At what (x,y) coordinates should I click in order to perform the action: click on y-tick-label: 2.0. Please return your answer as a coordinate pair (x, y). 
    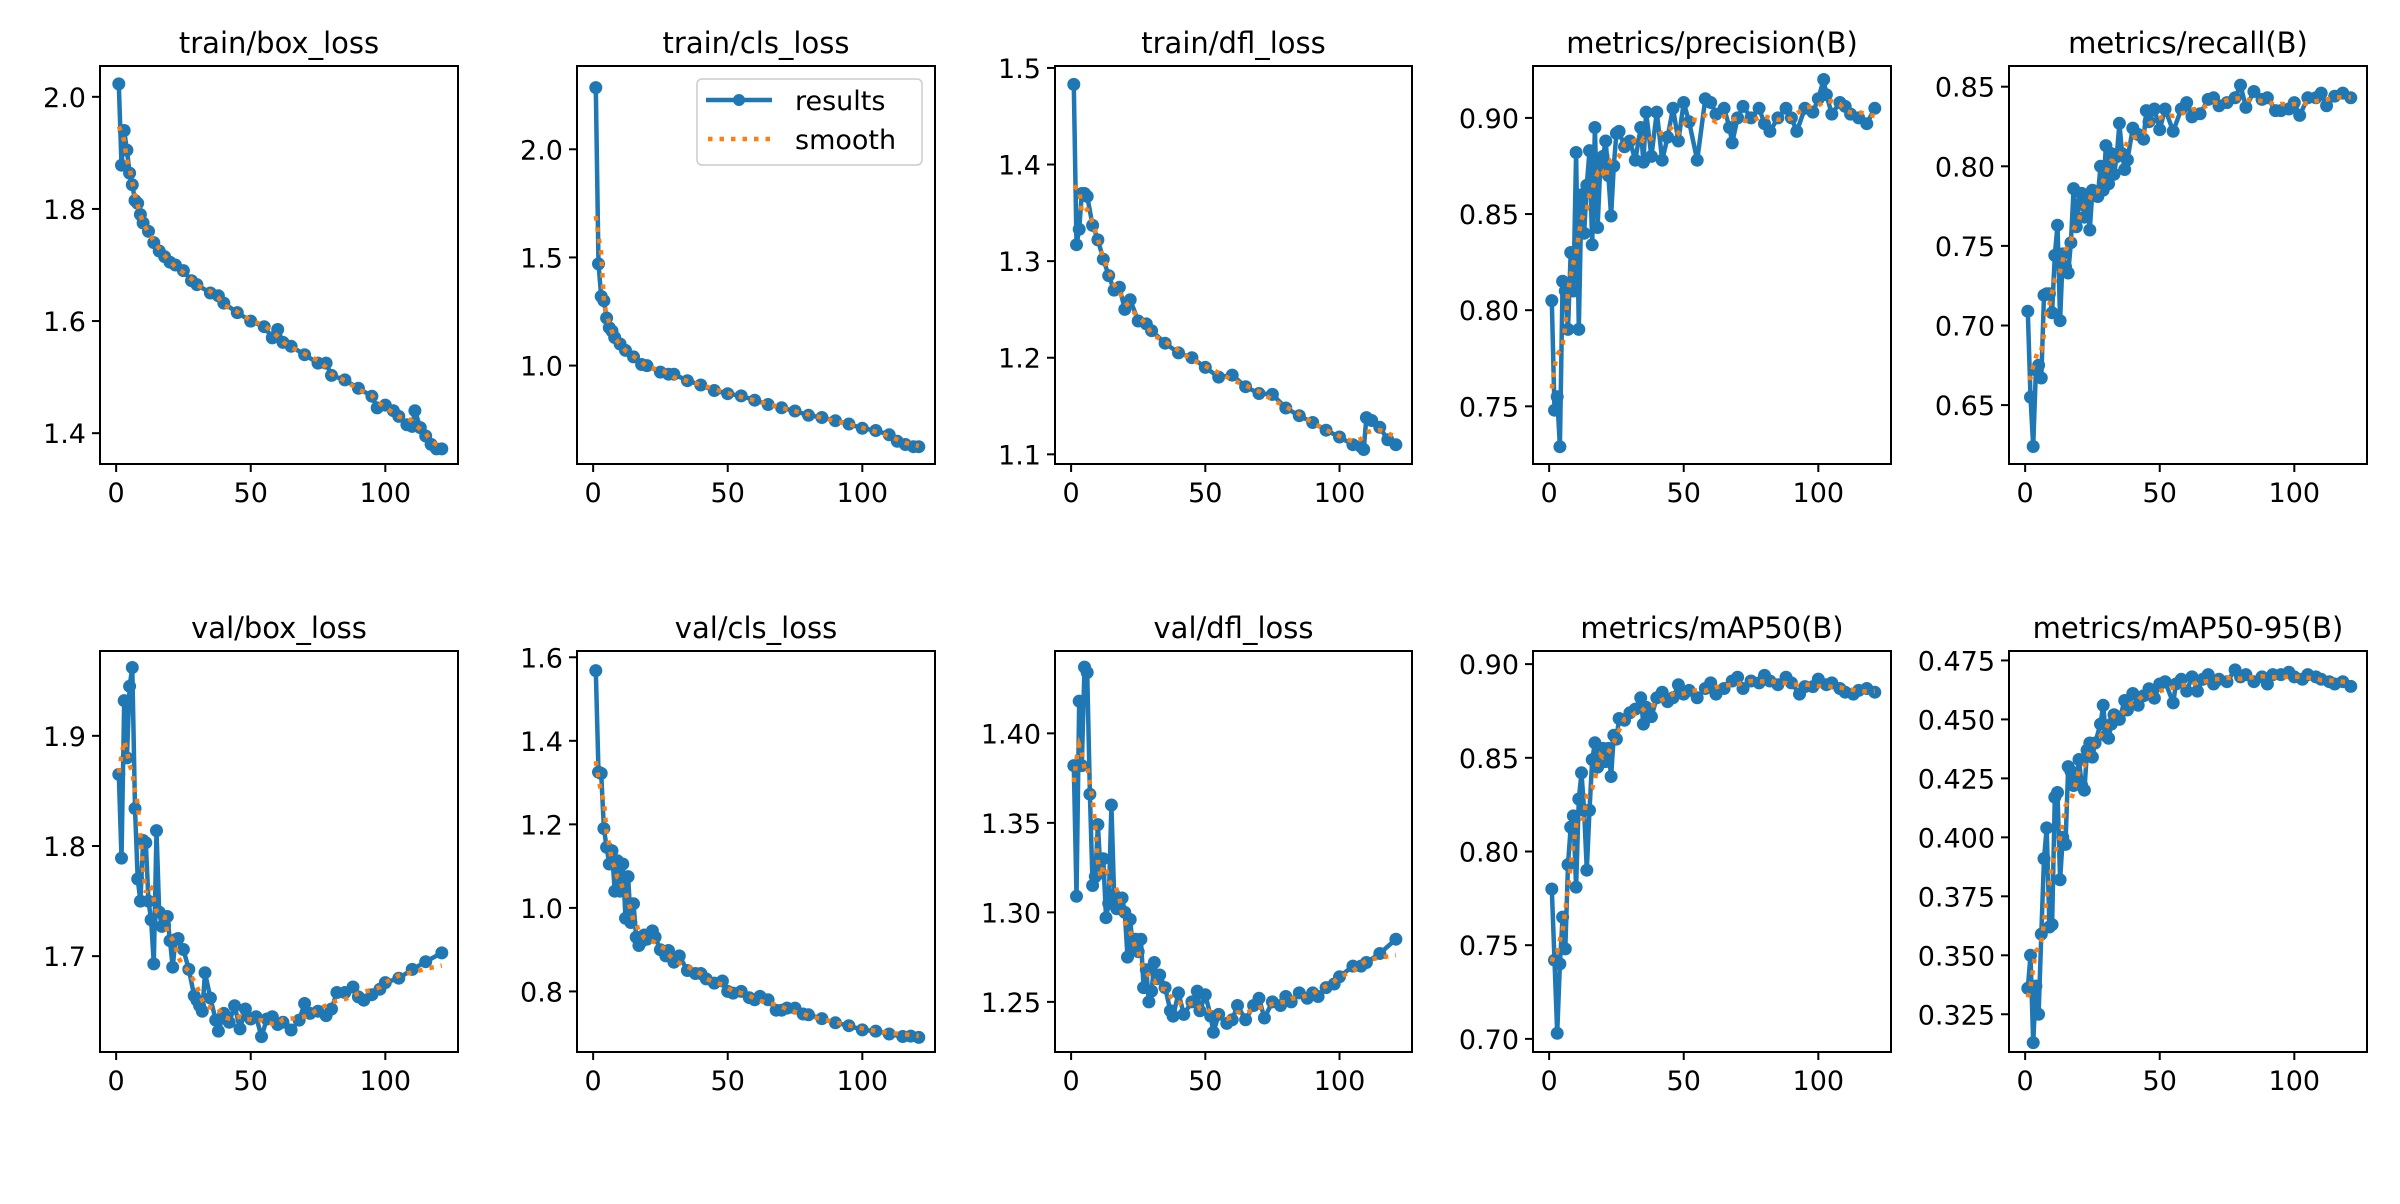
    Looking at the image, I should click on (64, 98).